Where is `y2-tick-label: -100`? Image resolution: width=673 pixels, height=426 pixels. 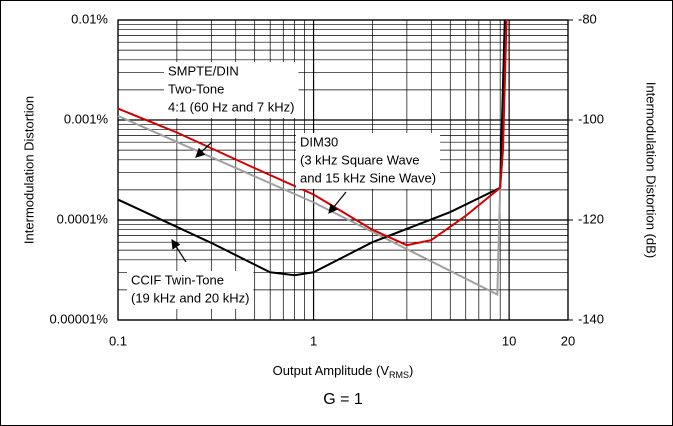 y2-tick-label: -100 is located at coordinates (591, 118).